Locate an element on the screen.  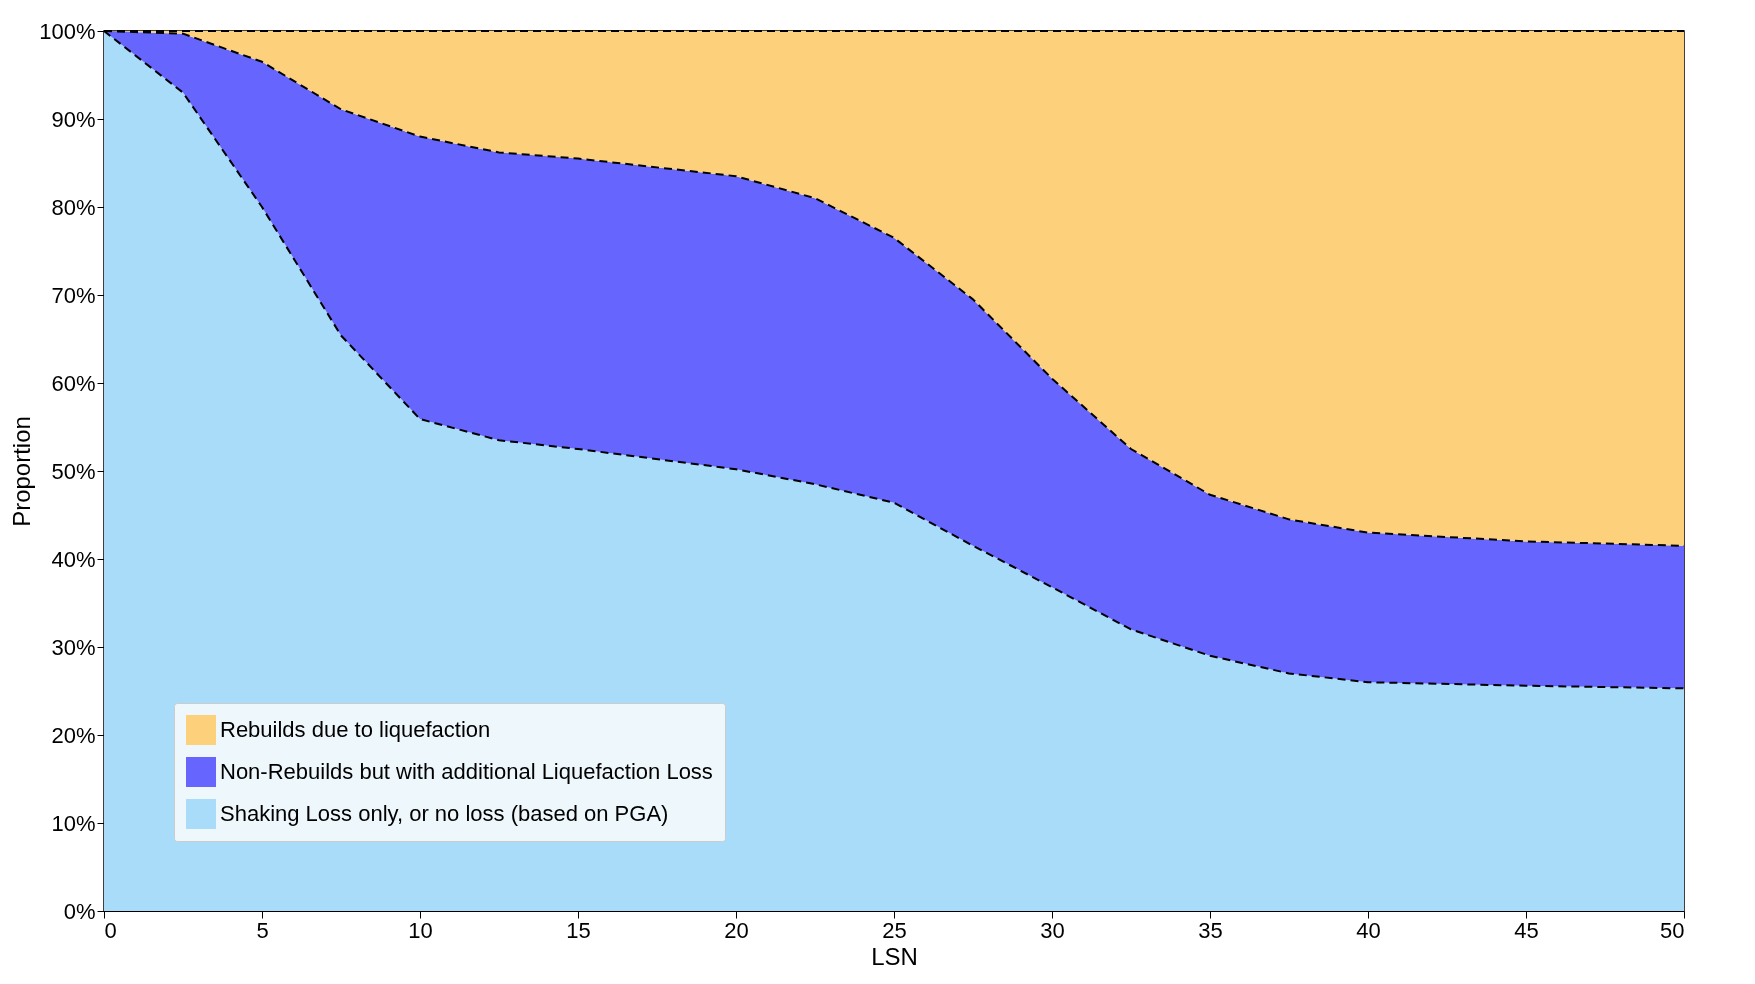
y-tick-label: 90% is located at coordinates (73, 119).